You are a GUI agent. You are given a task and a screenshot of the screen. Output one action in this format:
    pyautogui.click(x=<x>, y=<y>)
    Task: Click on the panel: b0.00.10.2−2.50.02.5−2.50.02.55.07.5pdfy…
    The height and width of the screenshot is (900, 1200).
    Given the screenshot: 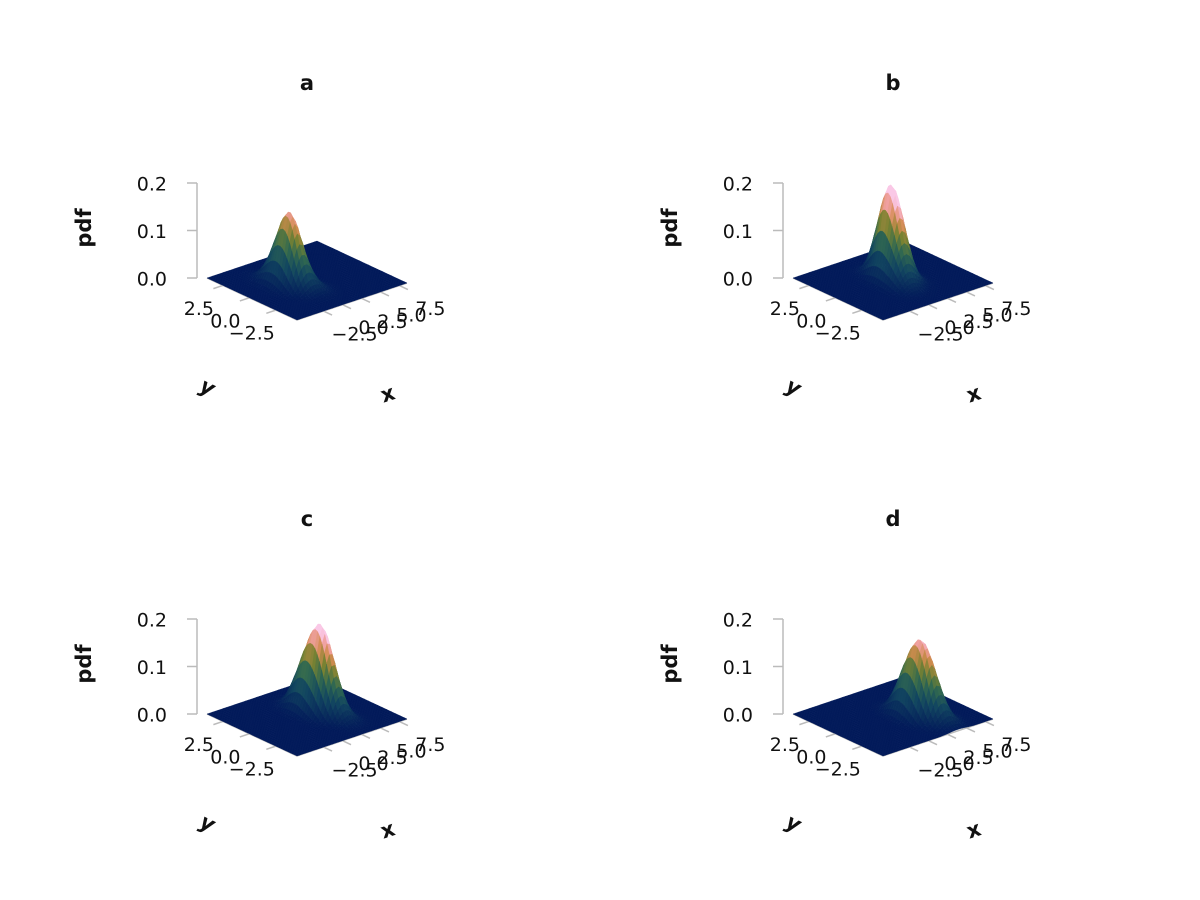 What is the action you would take?
    pyautogui.click(x=845, y=239)
    